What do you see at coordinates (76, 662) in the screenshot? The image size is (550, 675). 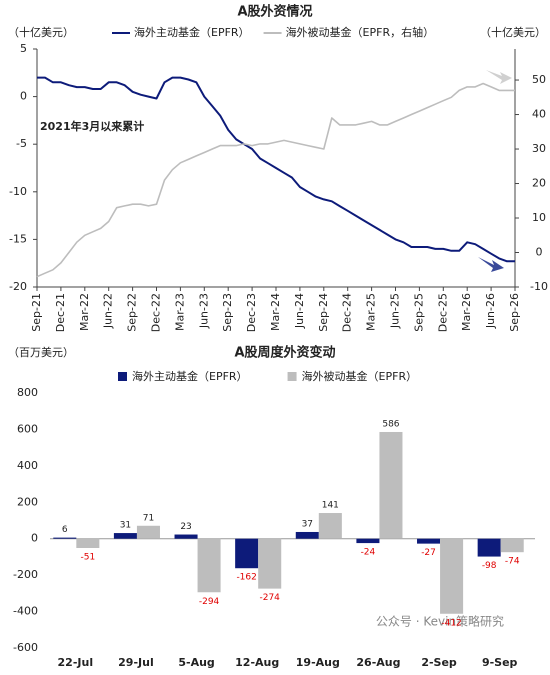 I see `x-tick-label: 22-Jul` at bounding box center [76, 662].